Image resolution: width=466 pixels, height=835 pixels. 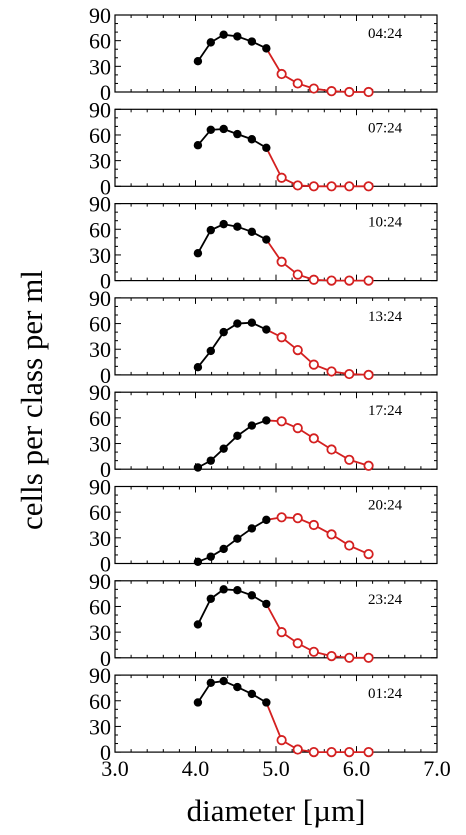 I want to click on panel-time-label: 01:24, so click(x=385, y=694).